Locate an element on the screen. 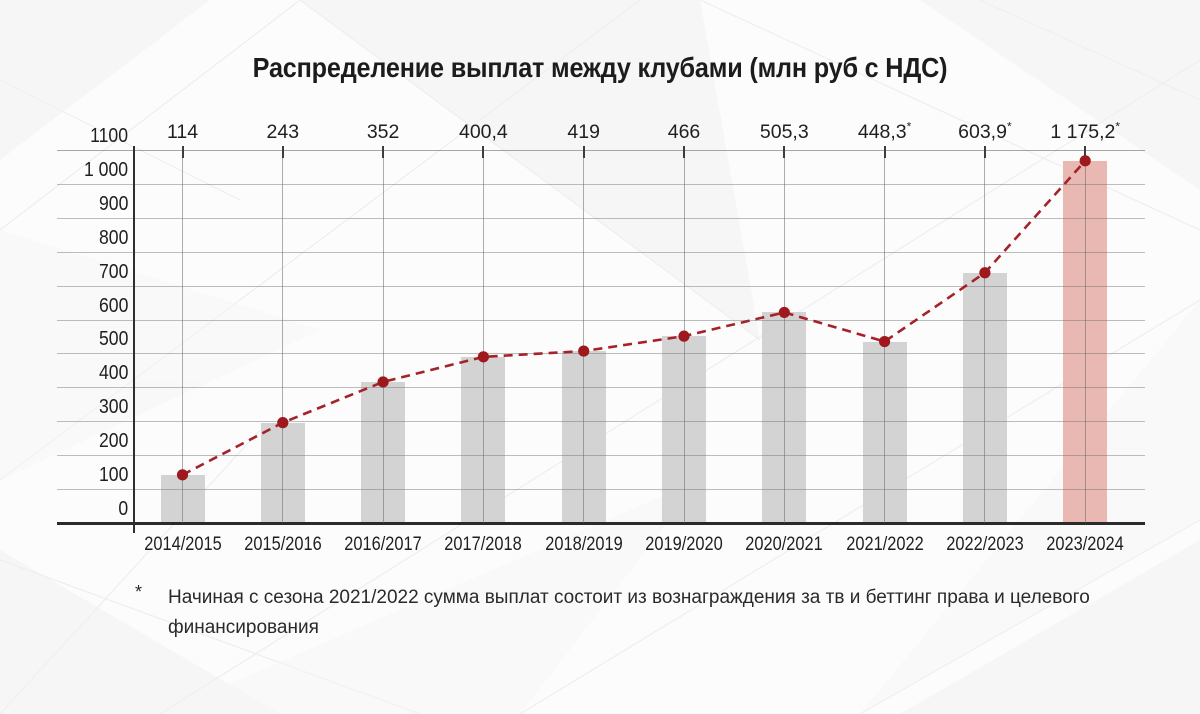  y-axis-tick-label: 1100 is located at coordinates (109, 136).